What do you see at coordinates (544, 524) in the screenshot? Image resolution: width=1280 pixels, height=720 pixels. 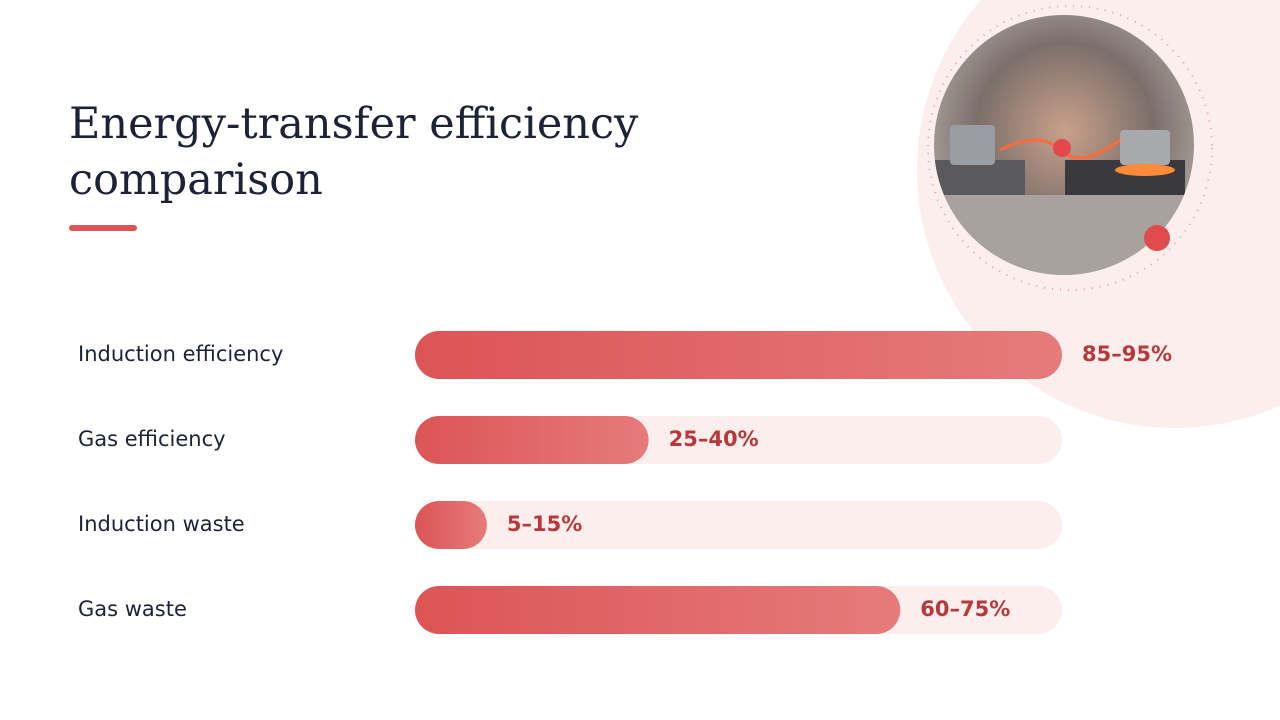 I see `value-label: 5–15%` at bounding box center [544, 524].